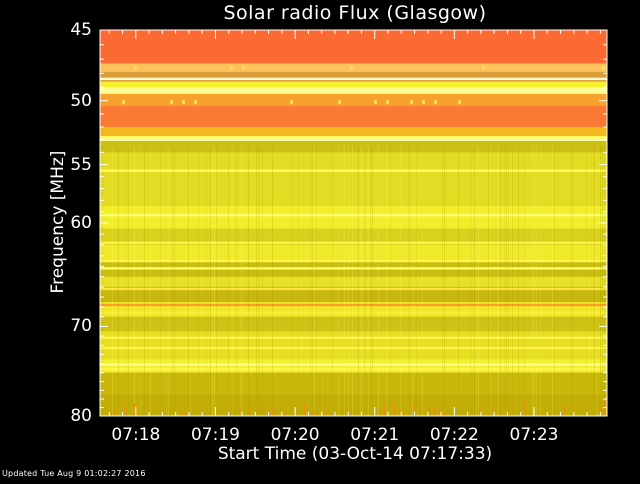 This screenshot has height=484, width=640. What do you see at coordinates (81, 326) in the screenshot?
I see `y-tick-label: 70` at bounding box center [81, 326].